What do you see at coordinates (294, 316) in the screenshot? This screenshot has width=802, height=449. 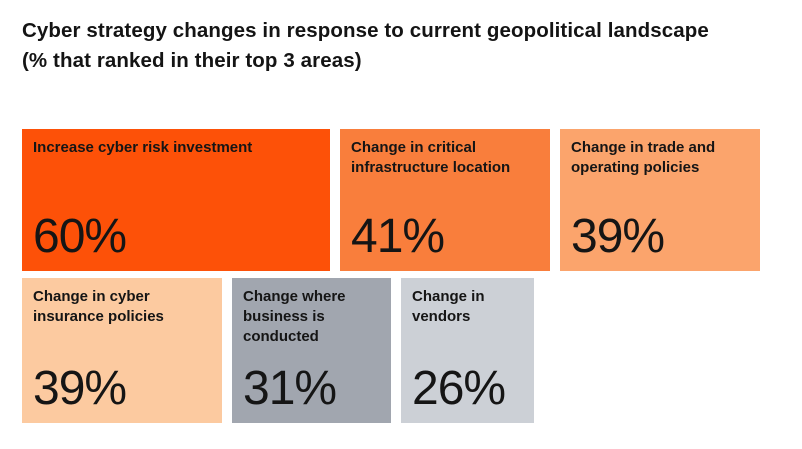 I see `tile-label: Change where business is conducted` at bounding box center [294, 316].